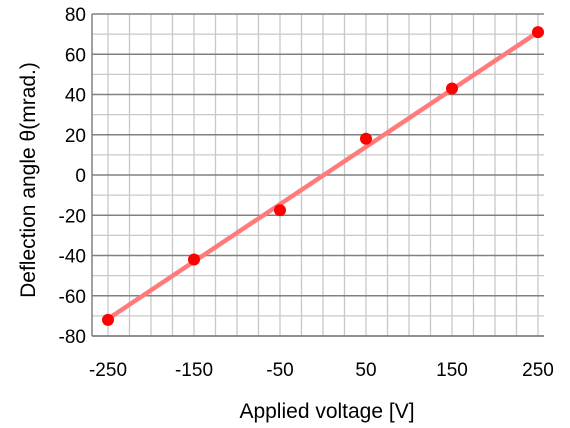 The image size is (570, 428). I want to click on y-tick-label: 40, so click(75, 96).